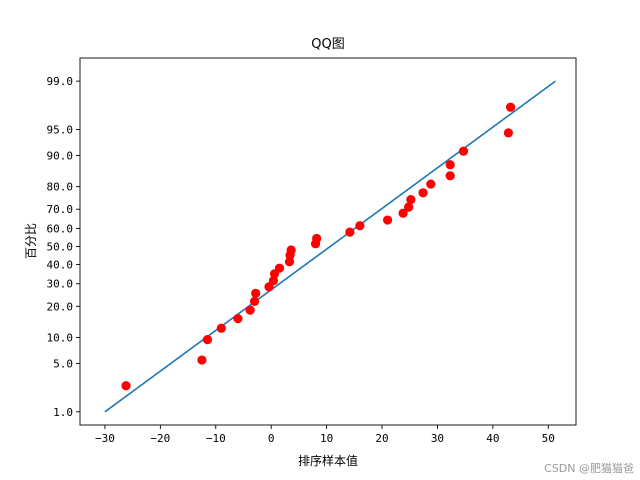 The height and width of the screenshot is (480, 640). What do you see at coordinates (60, 246) in the screenshot?
I see `y-tick-label: 50.0` at bounding box center [60, 246].